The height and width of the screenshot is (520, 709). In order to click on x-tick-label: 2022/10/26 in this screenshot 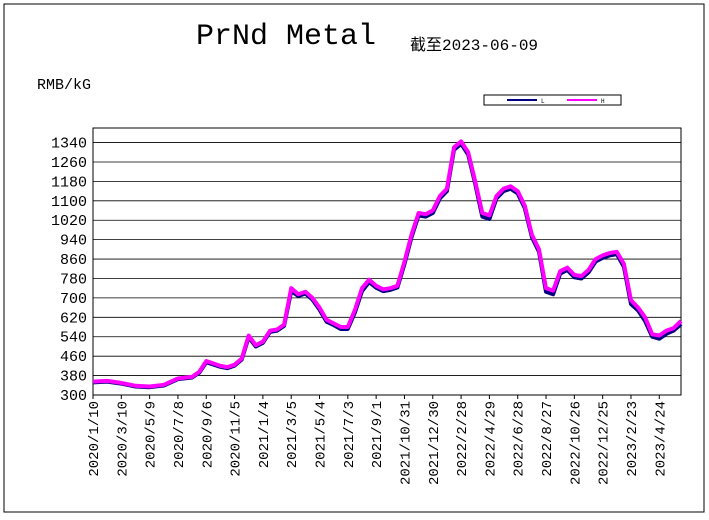, I will do `click(576, 443)`.